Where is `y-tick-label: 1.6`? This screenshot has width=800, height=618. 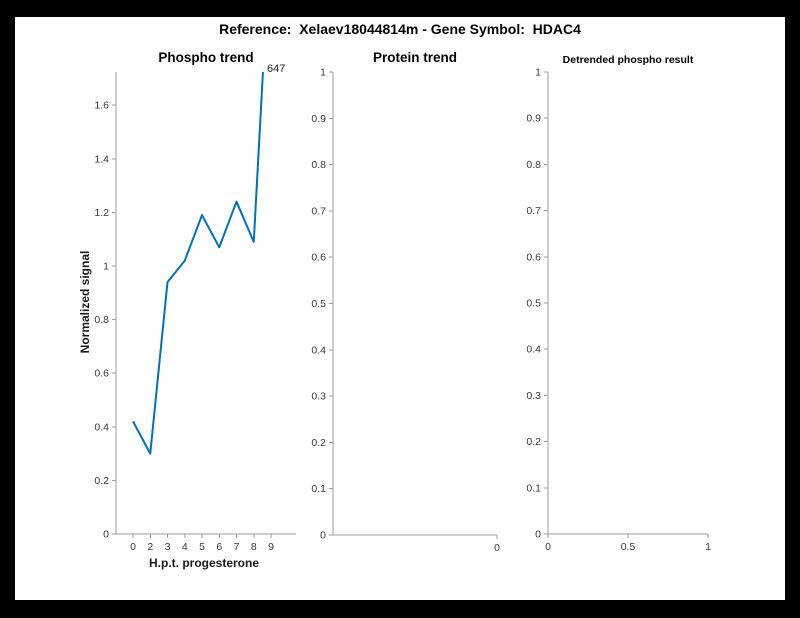 y-tick-label: 1.6 is located at coordinates (101, 106).